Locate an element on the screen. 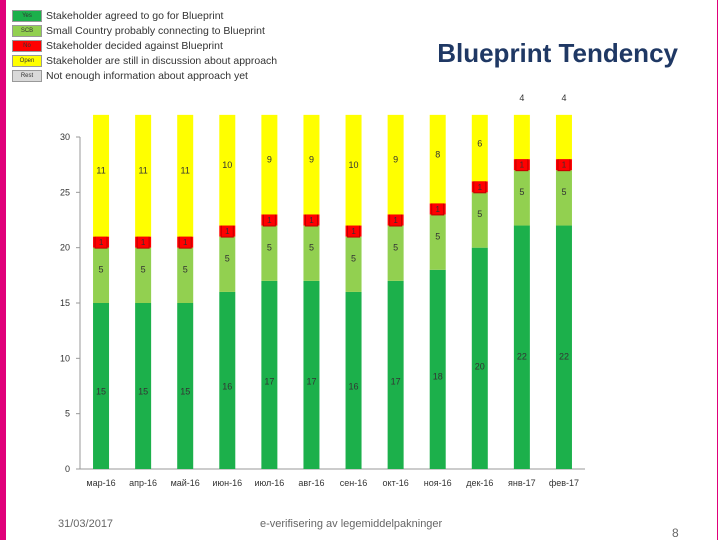  x-tick-label: сен-16 is located at coordinates (353, 483).